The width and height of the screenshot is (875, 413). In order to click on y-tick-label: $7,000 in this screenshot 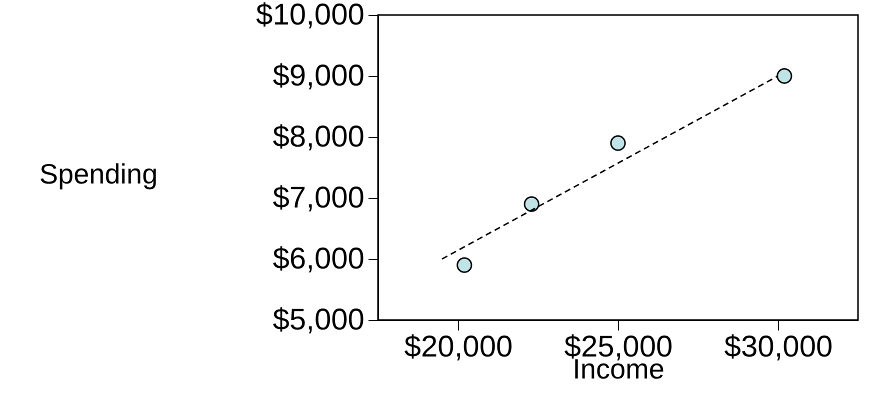, I will do `click(318, 198)`.